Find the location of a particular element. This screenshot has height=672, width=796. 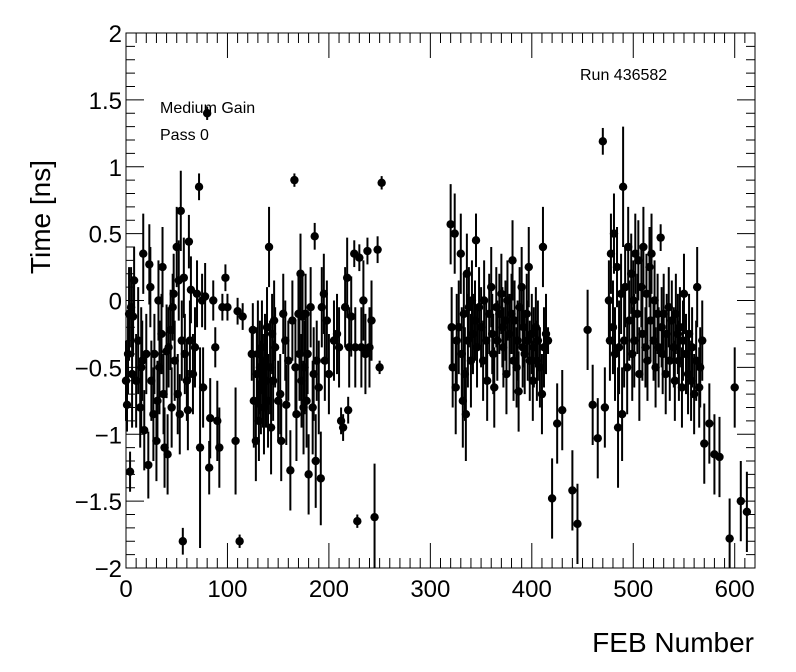

pass-annotation: Pass 0 is located at coordinates (184, 135).